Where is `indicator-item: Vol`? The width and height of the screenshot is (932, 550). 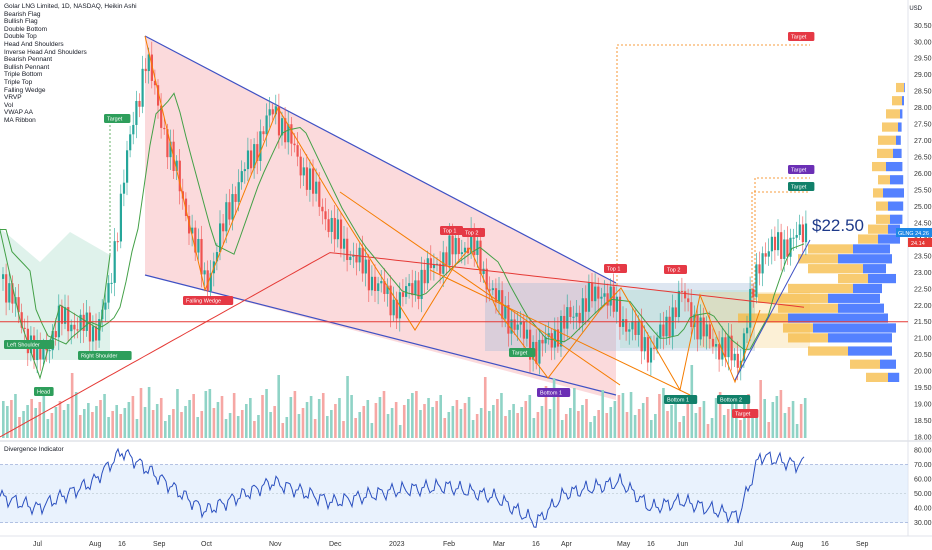
indicator-item: Vol is located at coordinates (9, 105).